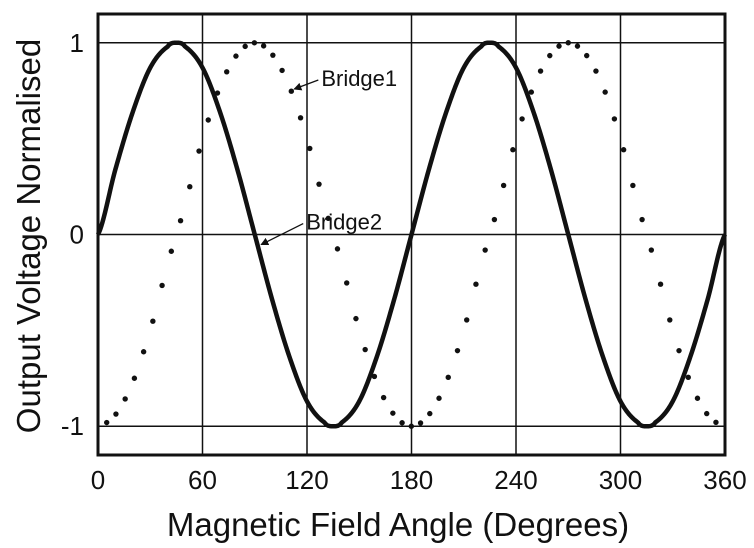 The image size is (754, 548). What do you see at coordinates (411, 480) in the screenshot?
I see `x-tick-label: 180` at bounding box center [411, 480].